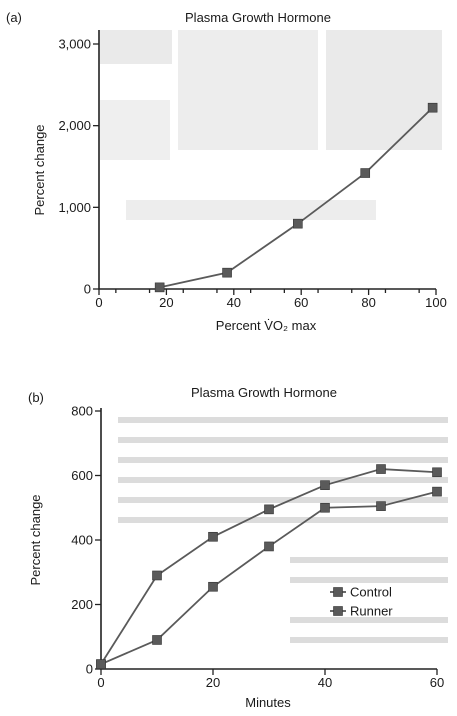 The height and width of the screenshot is (716, 457). What do you see at coordinates (271, 299) in the screenshot?
I see `x-ticks-a: 0 20 40 60 80 100` at bounding box center [271, 299].